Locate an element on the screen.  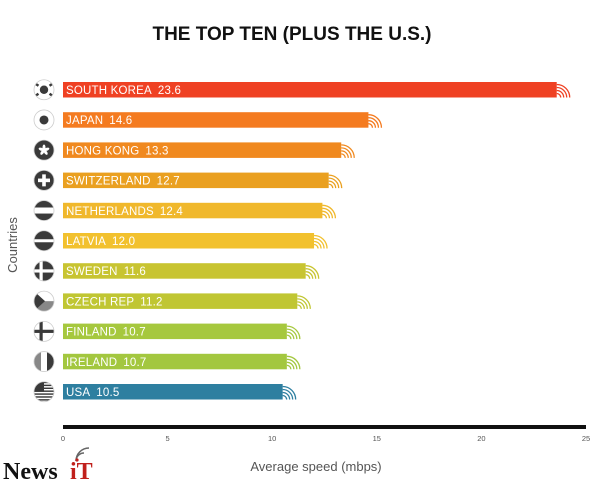
finland-flag-icon is located at coordinates (44, 331).